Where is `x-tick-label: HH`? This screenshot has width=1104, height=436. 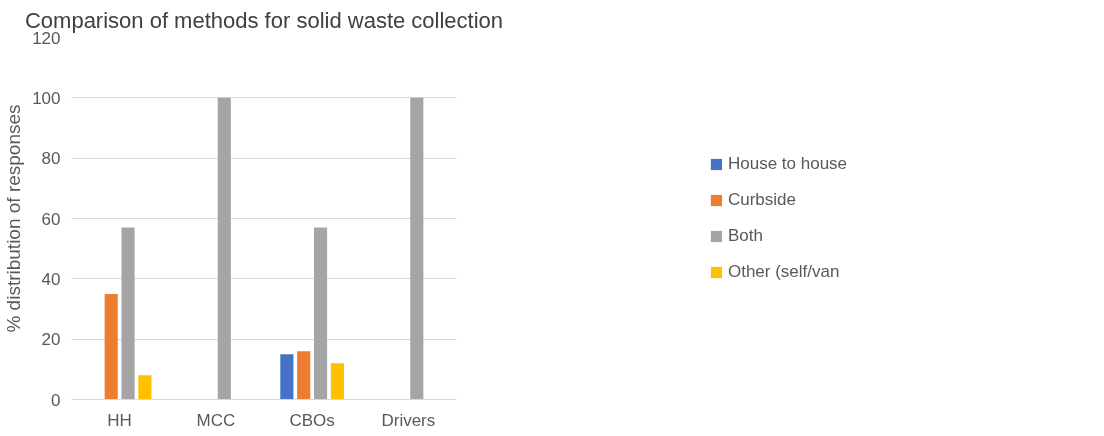
x-tick-label: HH is located at coordinates (119, 420).